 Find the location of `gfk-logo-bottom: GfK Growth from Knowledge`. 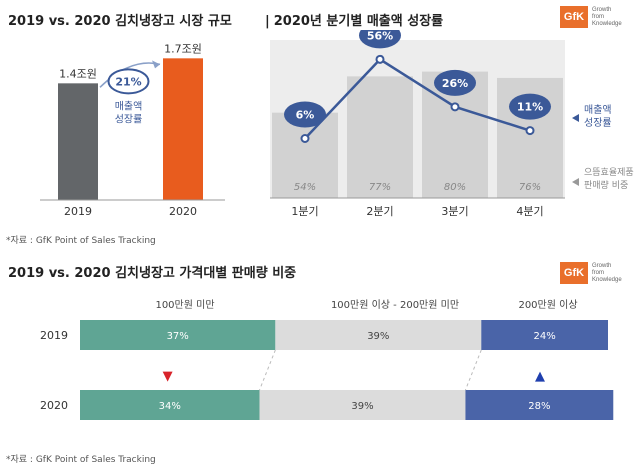

gfk-logo-bottom: GfK Growth from Knowledge is located at coordinates (591, 273).